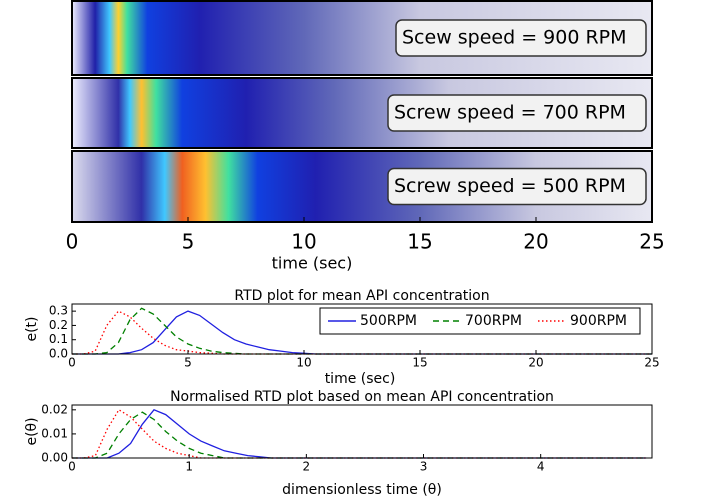 Image resolution: width=709 pixels, height=504 pixels. What do you see at coordinates (58, 311) in the screenshot?
I see `y-tick-label: 0.3` at bounding box center [58, 311].